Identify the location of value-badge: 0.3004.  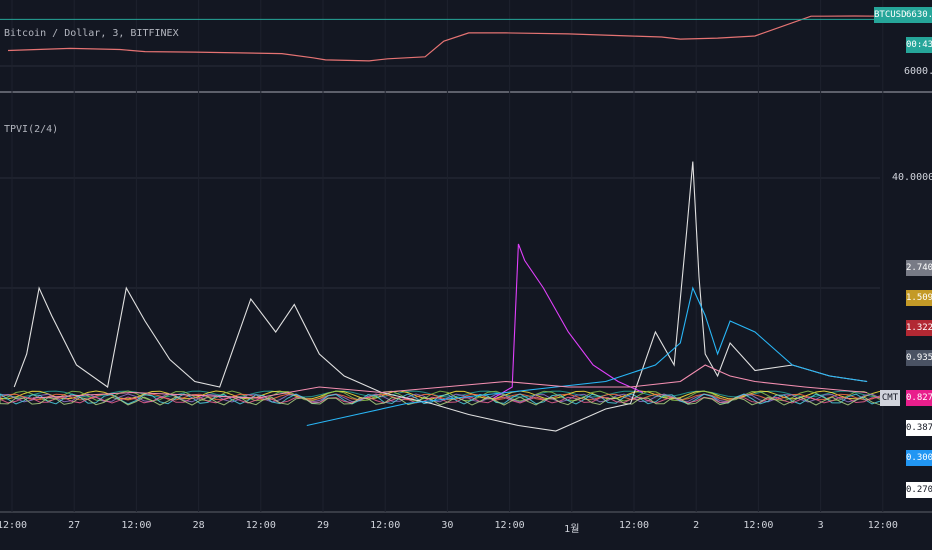
(919, 458).